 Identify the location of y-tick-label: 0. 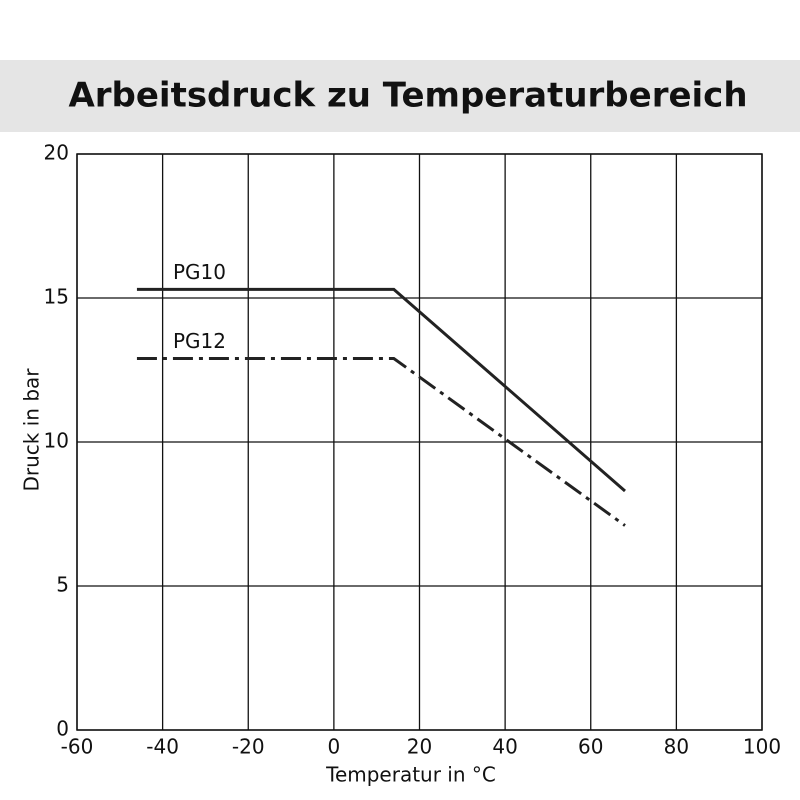
(62, 729).